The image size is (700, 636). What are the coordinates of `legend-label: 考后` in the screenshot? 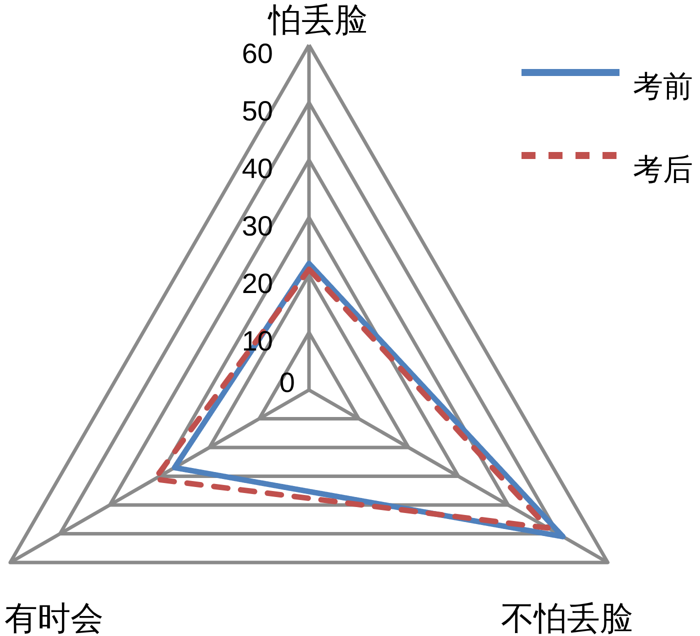 It's located at (663, 170).